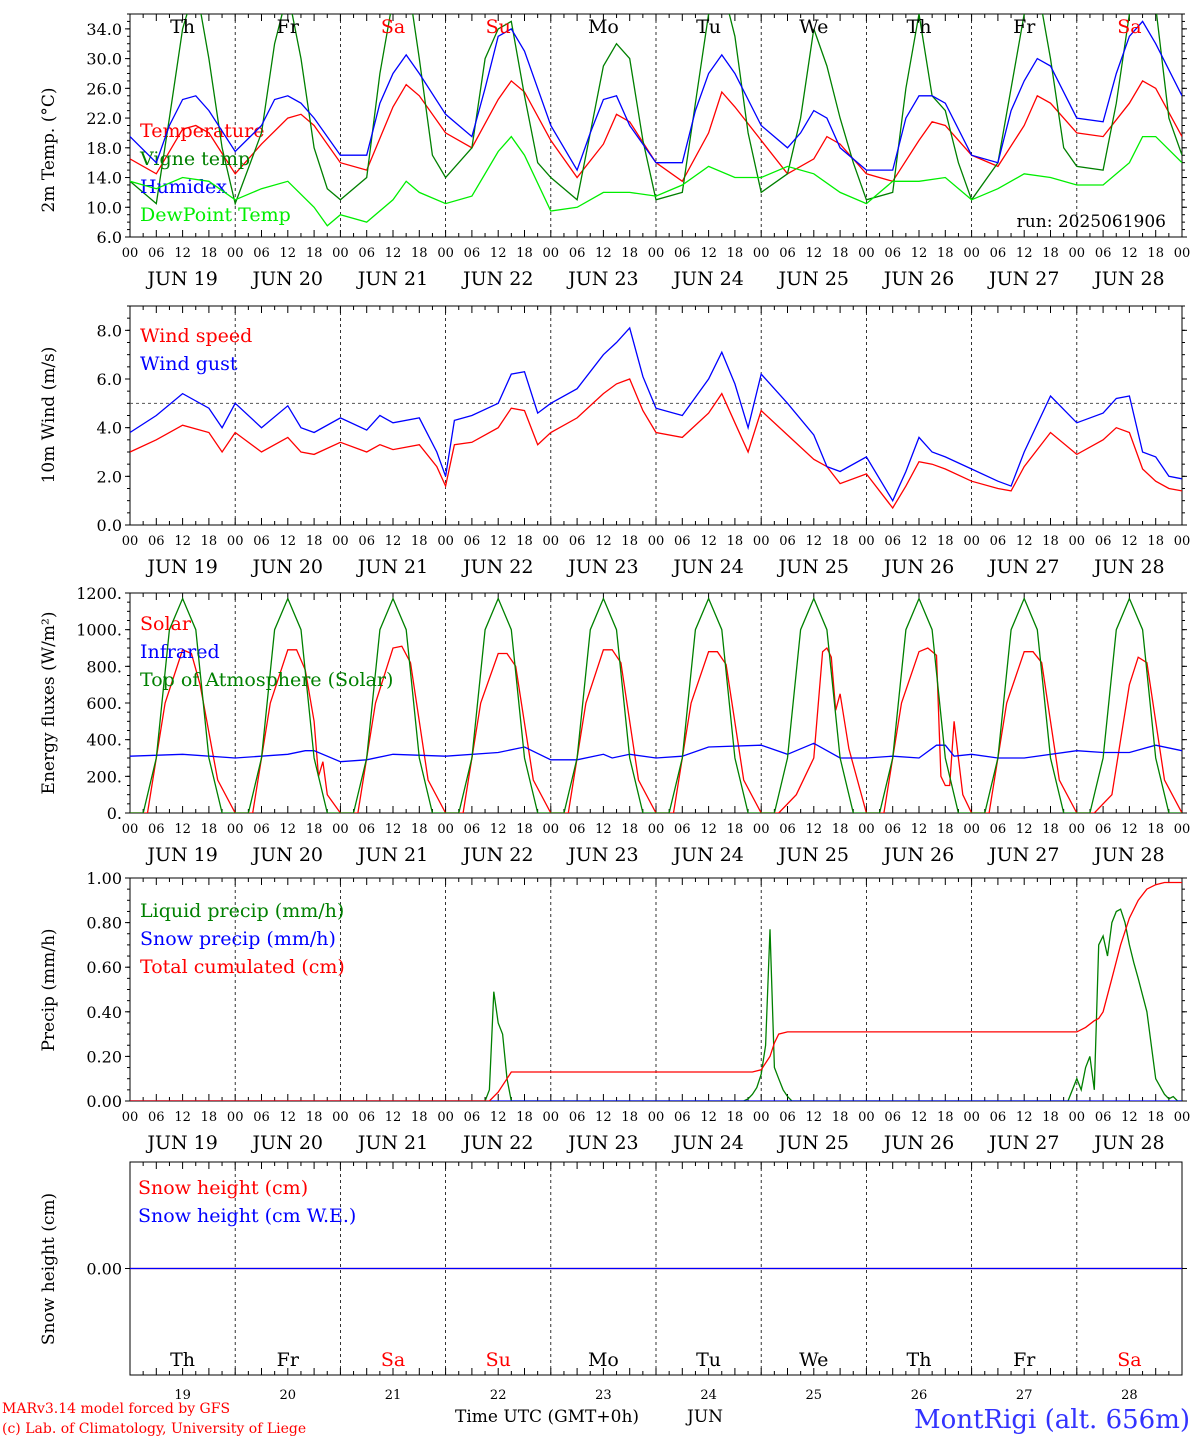 The image size is (1194, 1440). I want to click on y-axis-label: 2m Temp. (°C), so click(49, 149).